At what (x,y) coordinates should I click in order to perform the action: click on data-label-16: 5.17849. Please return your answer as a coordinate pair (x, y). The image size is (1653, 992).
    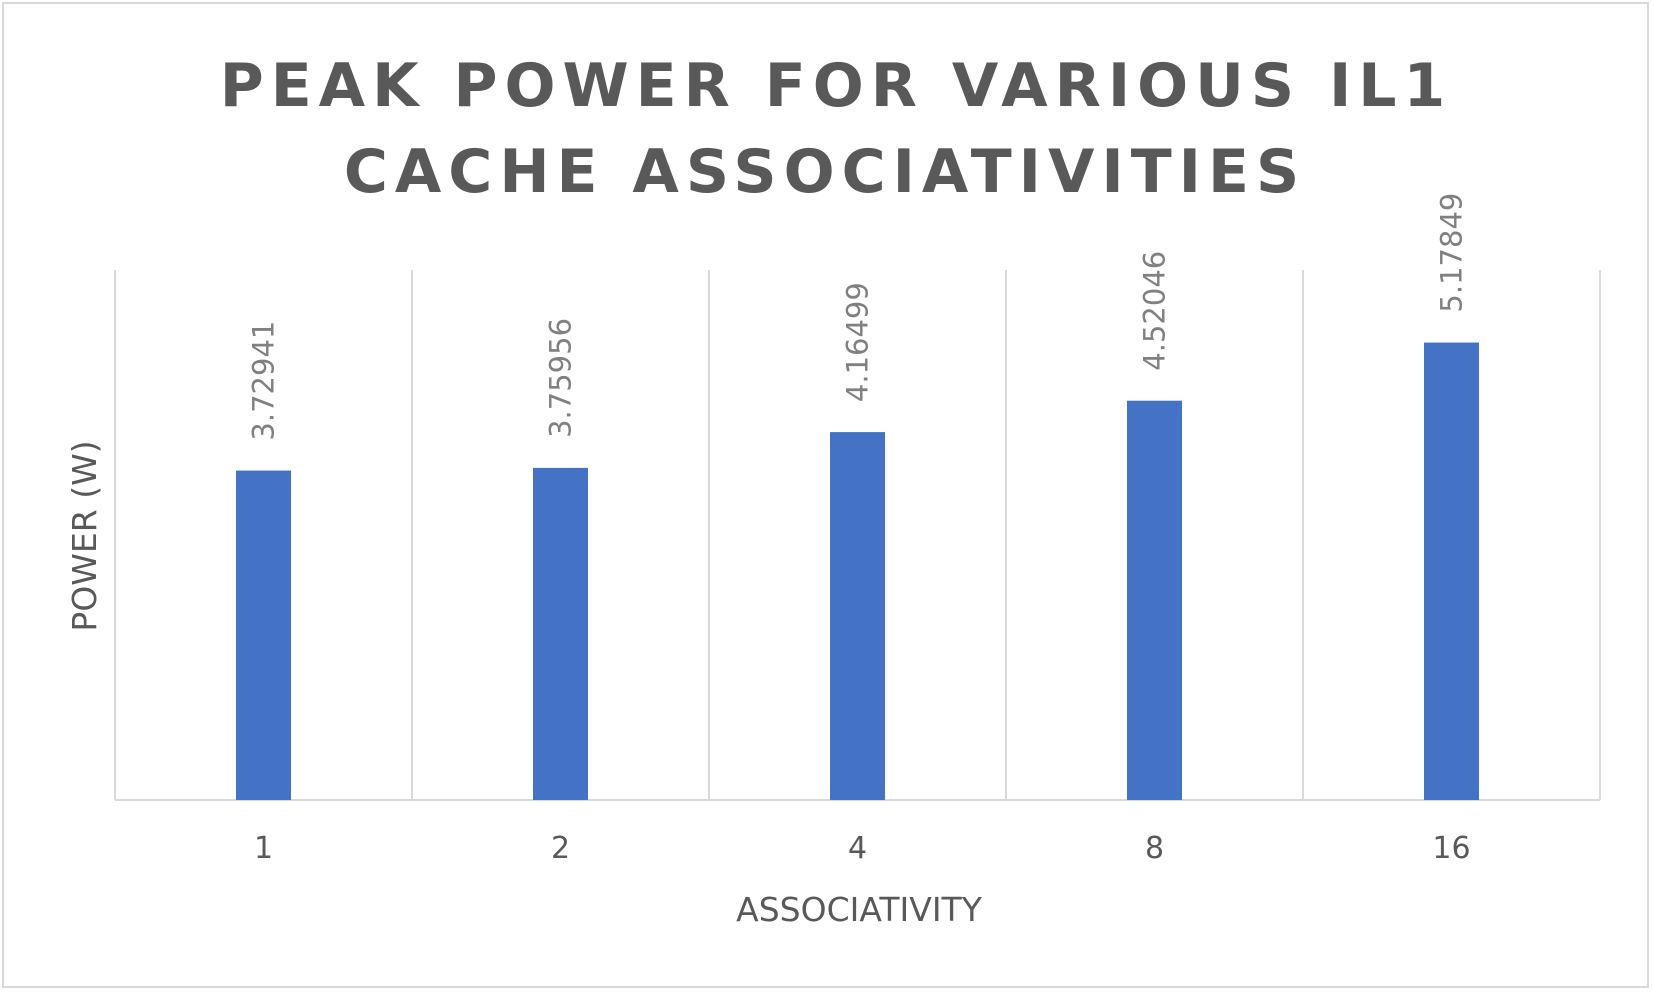
    Looking at the image, I should click on (1452, 253).